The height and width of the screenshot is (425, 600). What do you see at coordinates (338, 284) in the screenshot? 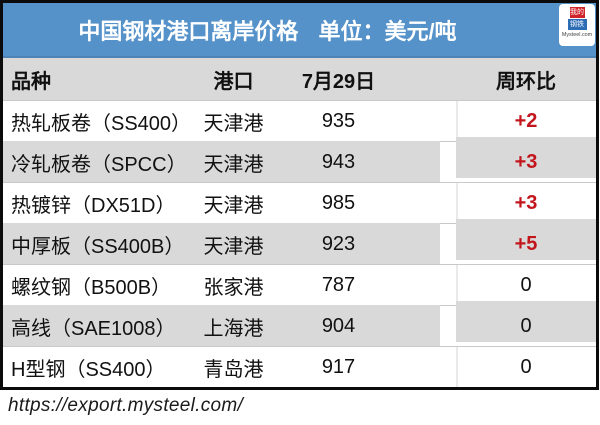
I see `cell-price: 787` at bounding box center [338, 284].